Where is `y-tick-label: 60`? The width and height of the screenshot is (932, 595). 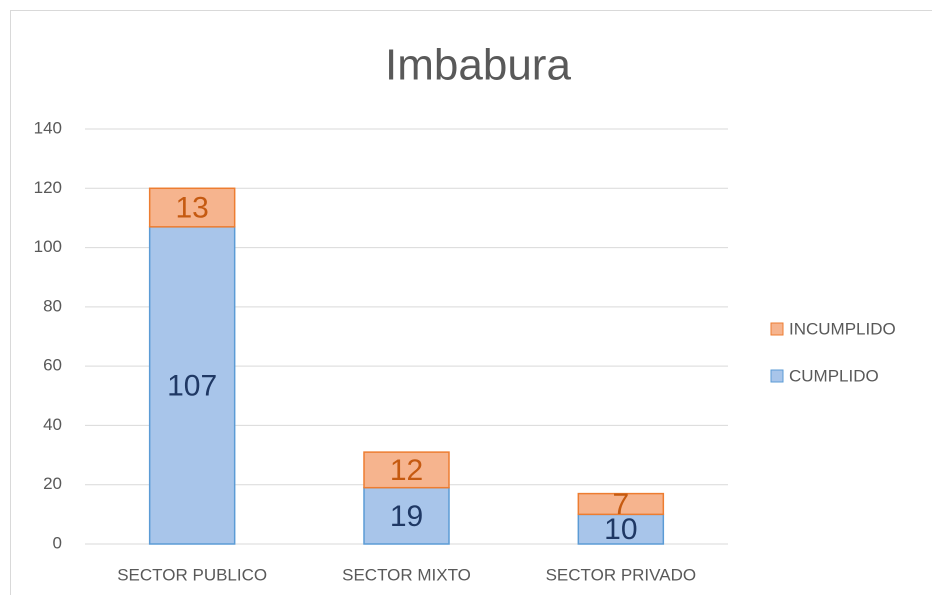
y-tick-label: 60 is located at coordinates (52, 365).